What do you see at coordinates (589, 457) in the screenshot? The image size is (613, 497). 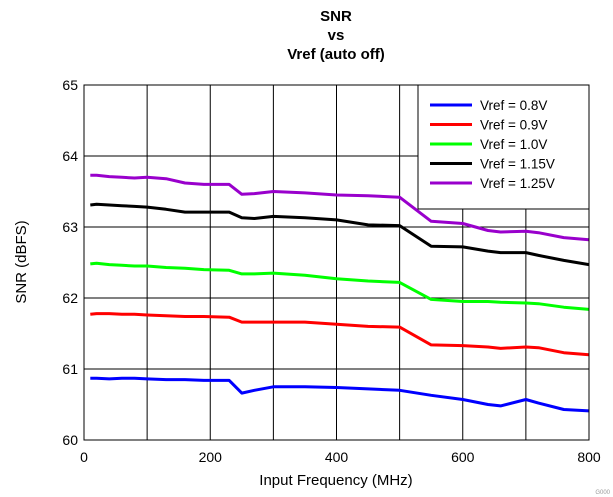 I see `x-tick-label: 800` at bounding box center [589, 457].